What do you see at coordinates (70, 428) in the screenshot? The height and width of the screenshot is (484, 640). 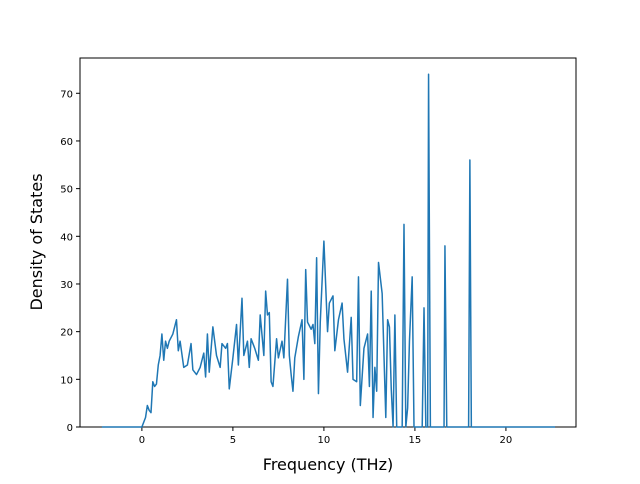 I see `y-tick-label: 0` at bounding box center [70, 428].